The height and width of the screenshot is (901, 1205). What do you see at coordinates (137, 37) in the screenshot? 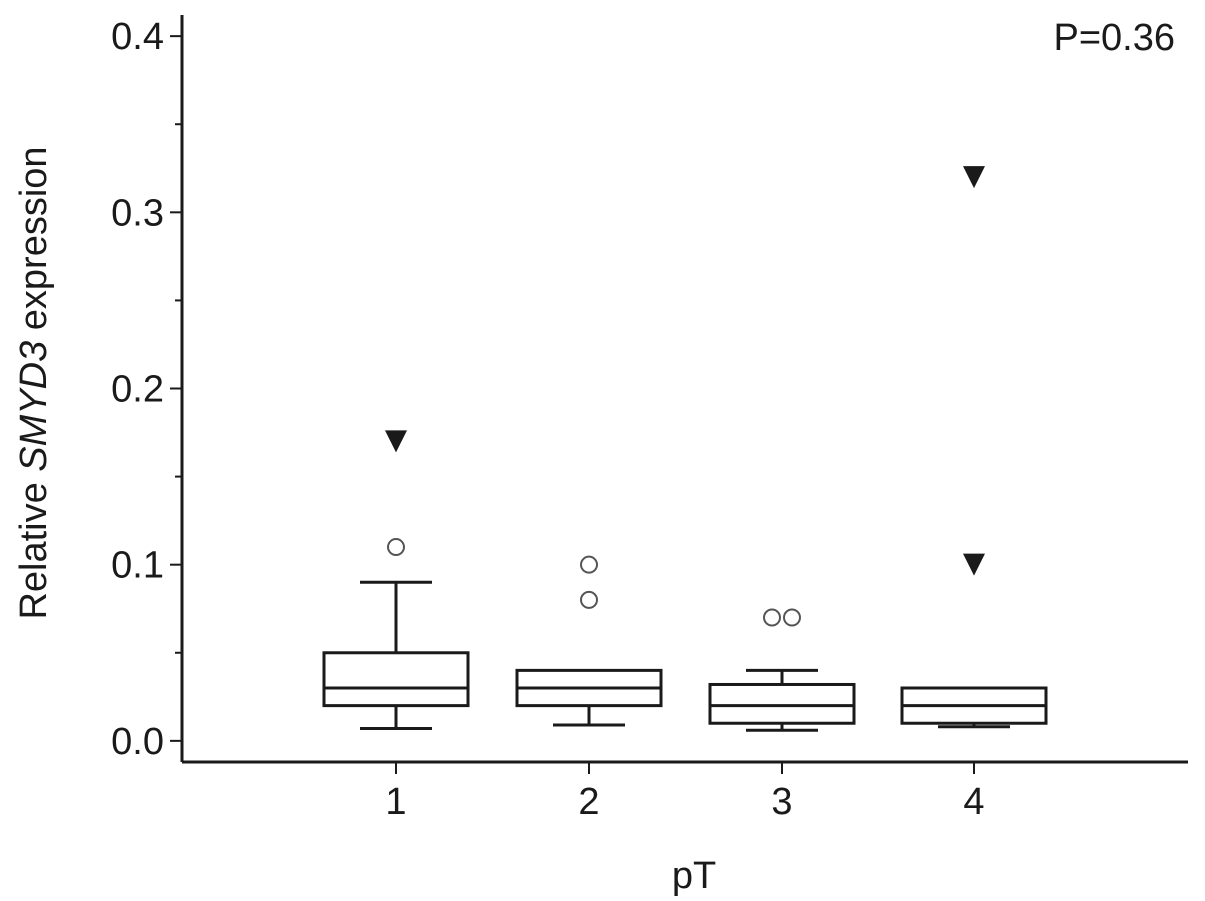
I see `y-tick-label: 0.4` at bounding box center [137, 37].